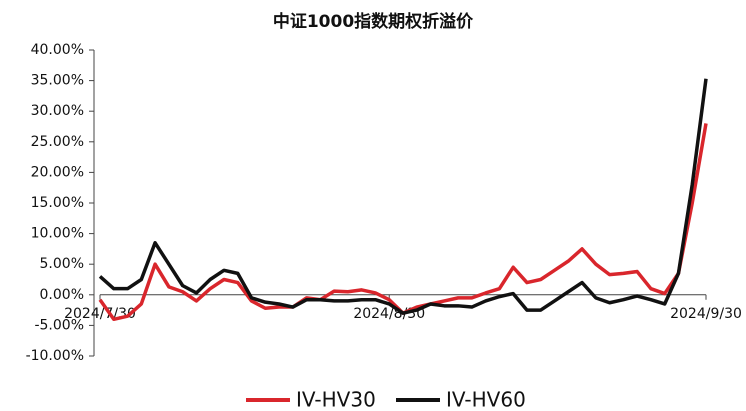  Describe the element at coordinates (55, 356) in the screenshot. I see `y-tick-label: -10.00%` at that location.